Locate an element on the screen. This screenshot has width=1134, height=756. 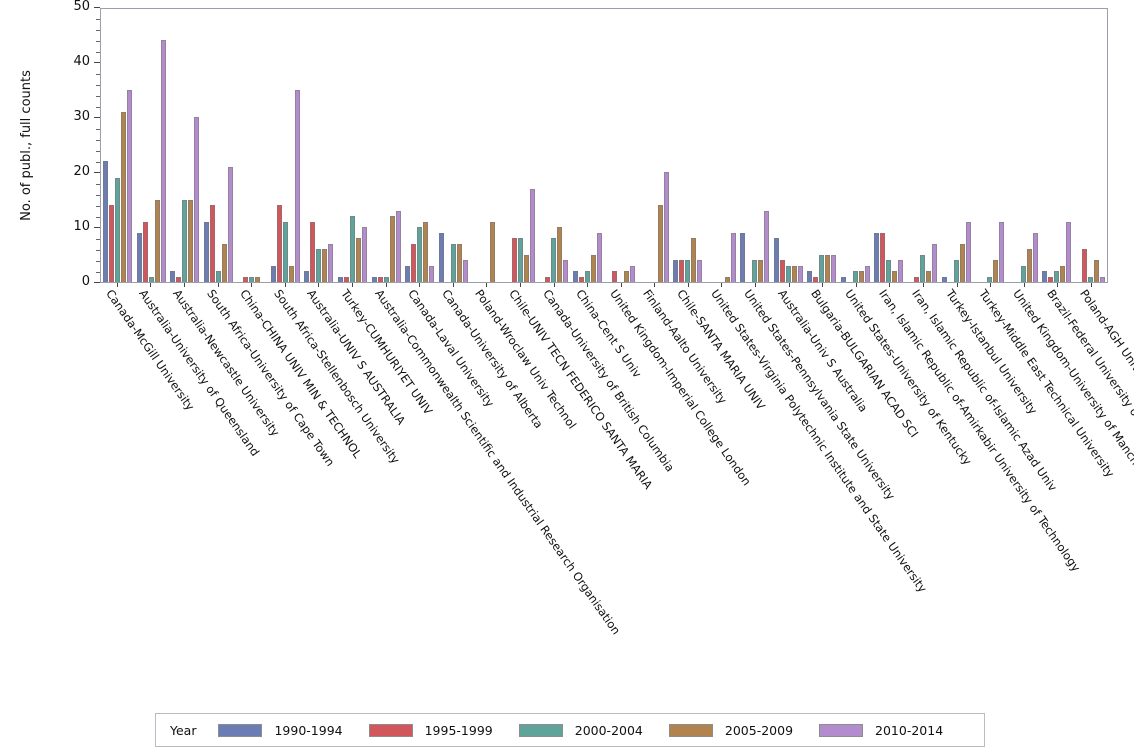
legend-label: 1995-1999 is located at coordinates (458, 730).